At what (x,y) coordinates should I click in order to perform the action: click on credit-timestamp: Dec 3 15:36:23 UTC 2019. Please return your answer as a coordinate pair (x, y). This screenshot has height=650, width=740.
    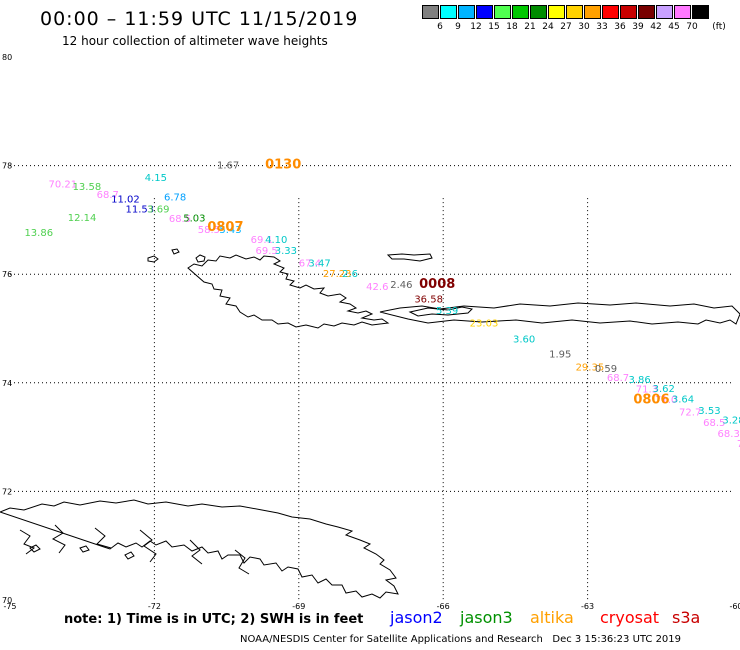
    Looking at the image, I should click on (617, 639).